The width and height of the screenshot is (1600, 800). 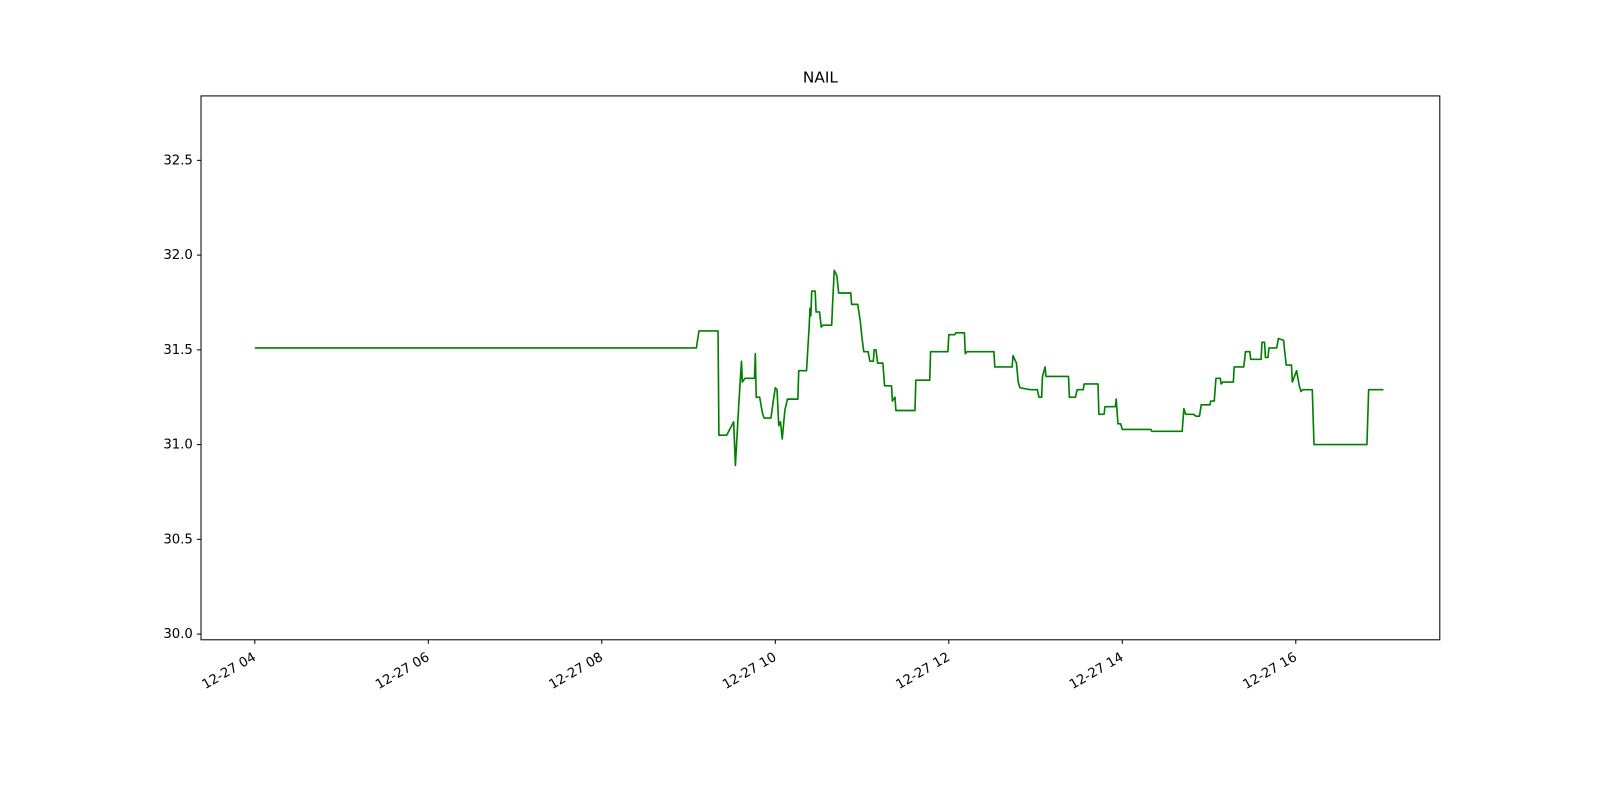 I want to click on y-tick-label: 30.5, so click(x=178, y=539).